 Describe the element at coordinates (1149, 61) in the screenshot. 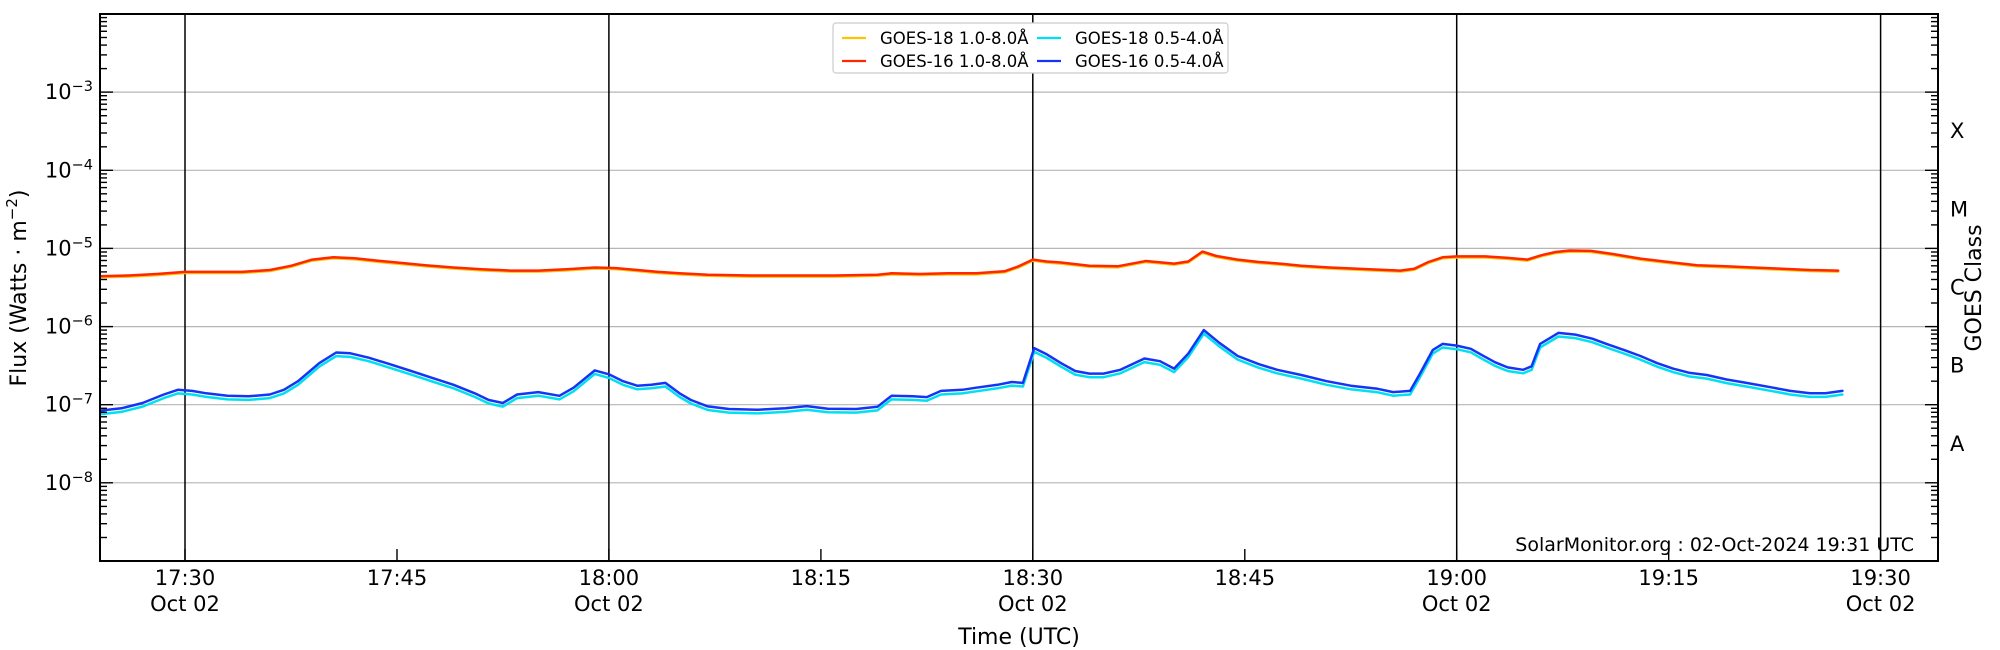

I see `legend-label-3: GOES-16 0.5-4.0Å` at that location.